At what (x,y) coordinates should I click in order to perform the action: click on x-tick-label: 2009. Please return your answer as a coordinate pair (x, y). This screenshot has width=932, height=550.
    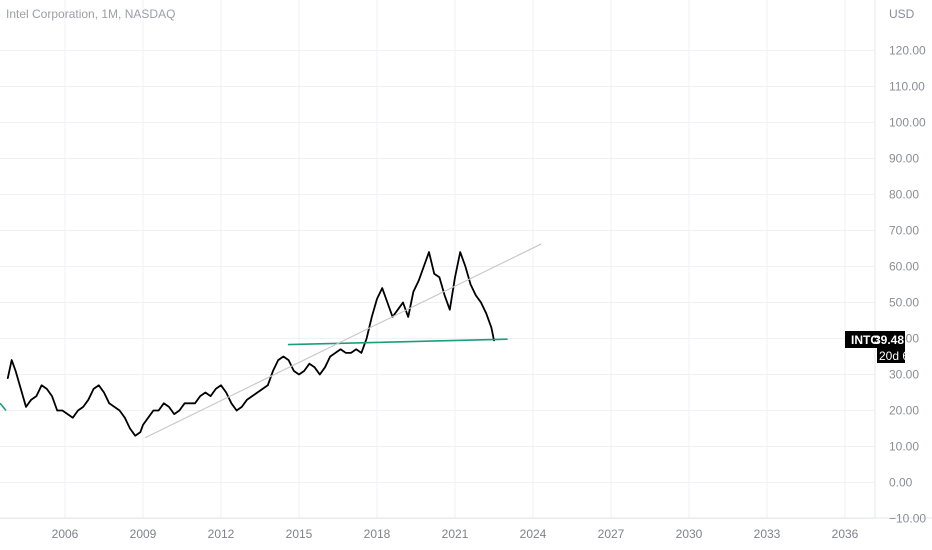
    Looking at the image, I should click on (143, 534).